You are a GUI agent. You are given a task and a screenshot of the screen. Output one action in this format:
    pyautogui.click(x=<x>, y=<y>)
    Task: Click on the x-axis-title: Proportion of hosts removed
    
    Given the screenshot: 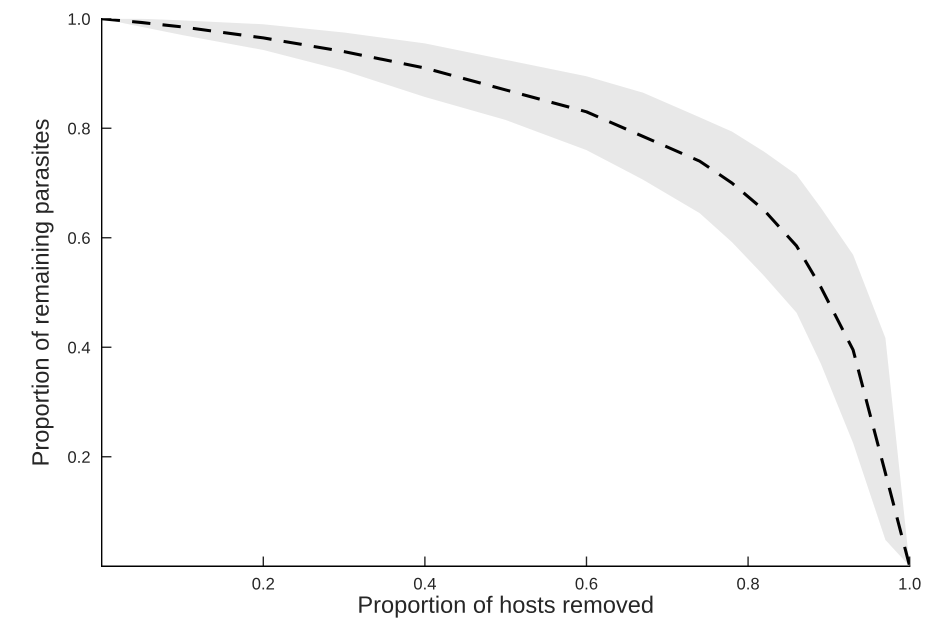 What is the action you would take?
    pyautogui.click(x=505, y=607)
    